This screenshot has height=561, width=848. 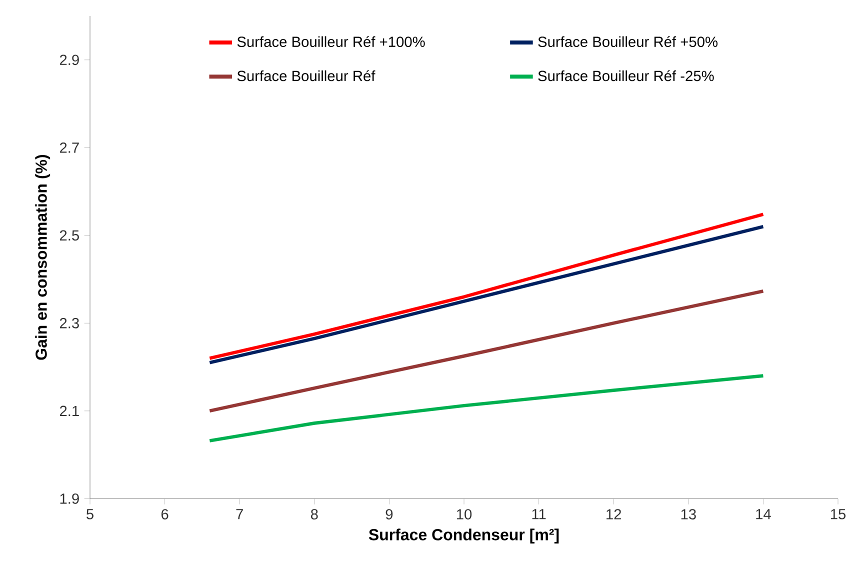 What do you see at coordinates (614, 514) in the screenshot?
I see `x-tick-label: 12` at bounding box center [614, 514].